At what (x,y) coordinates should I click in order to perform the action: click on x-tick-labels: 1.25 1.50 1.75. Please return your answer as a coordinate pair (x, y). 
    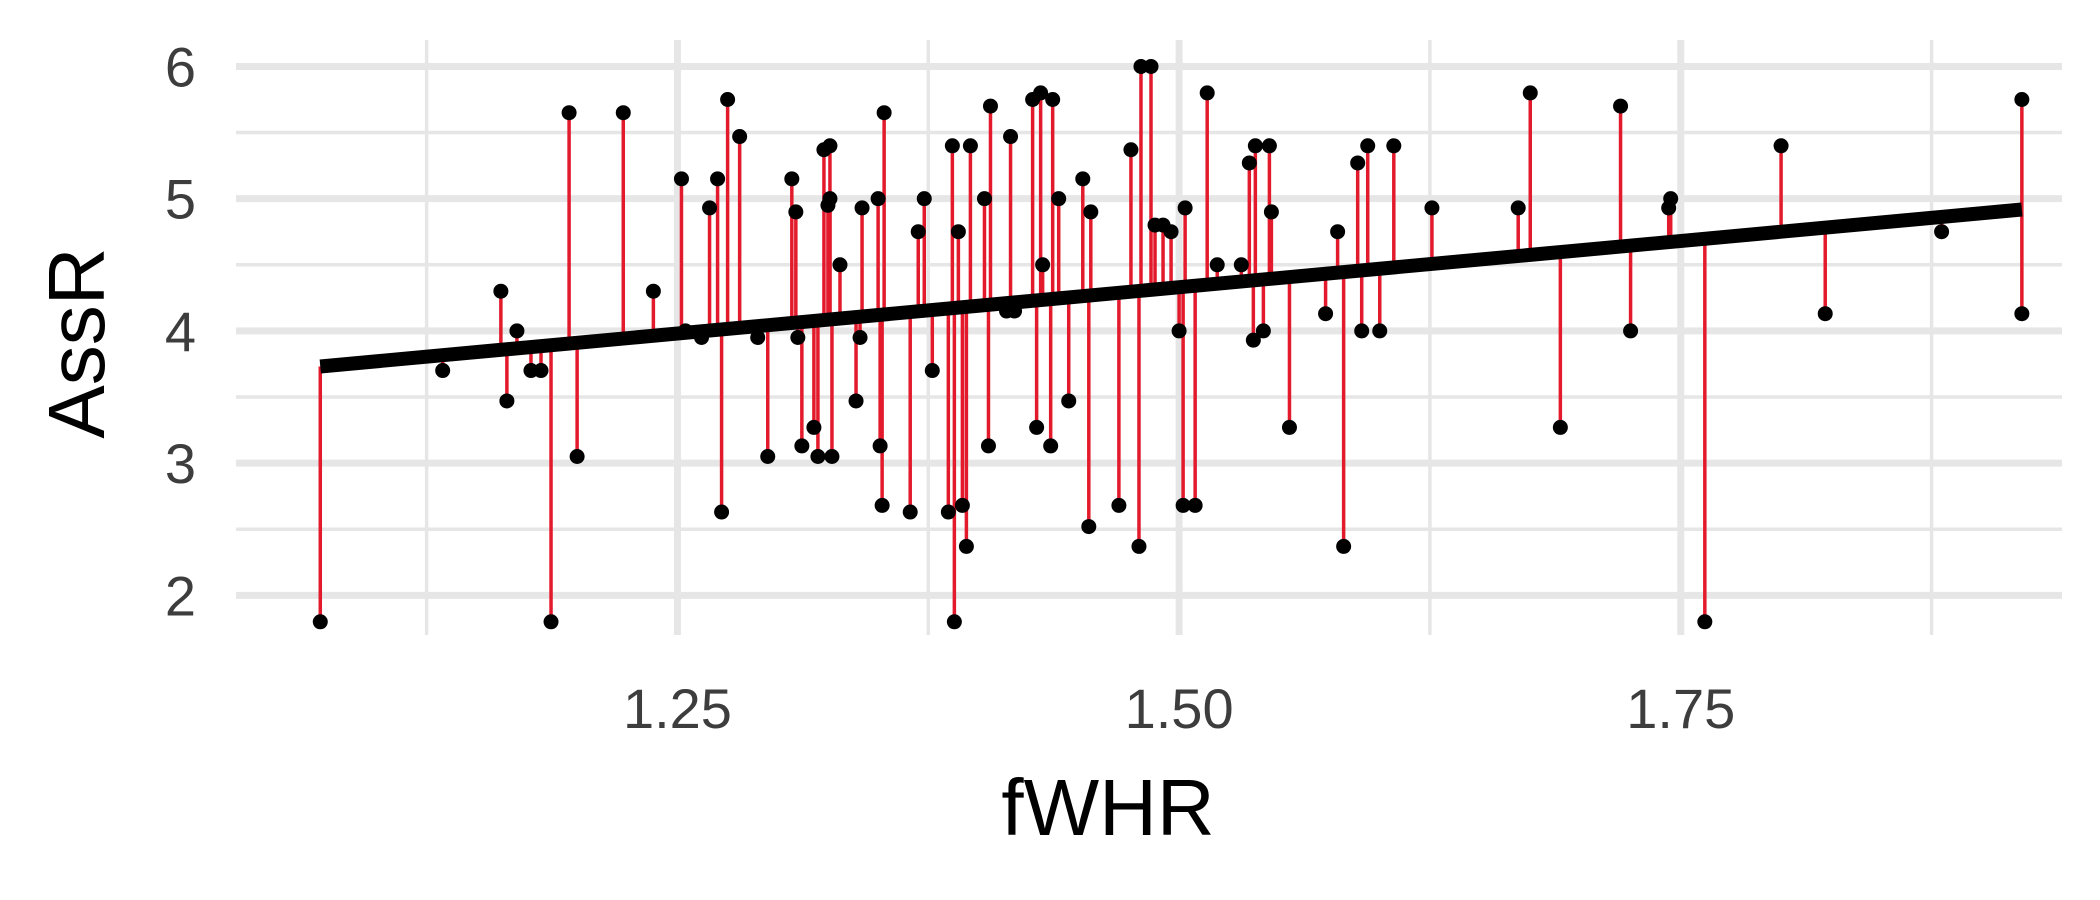
    Looking at the image, I should click on (1179, 708).